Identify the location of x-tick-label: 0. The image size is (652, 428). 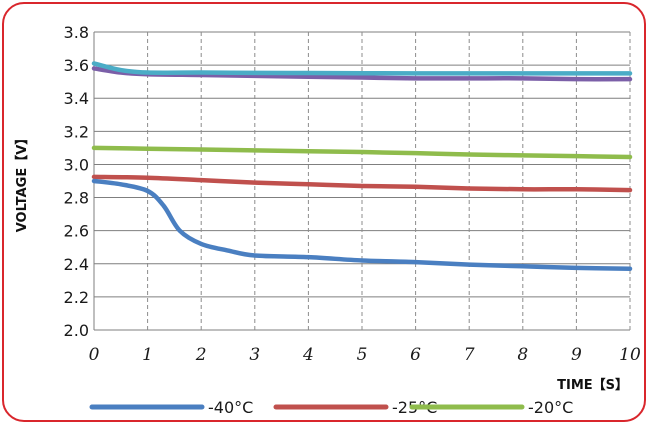
(94, 355).